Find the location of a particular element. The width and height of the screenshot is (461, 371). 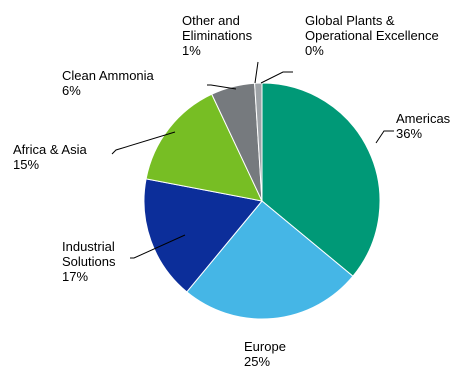

slice-name: Clean Ammonia is located at coordinates (108, 75).